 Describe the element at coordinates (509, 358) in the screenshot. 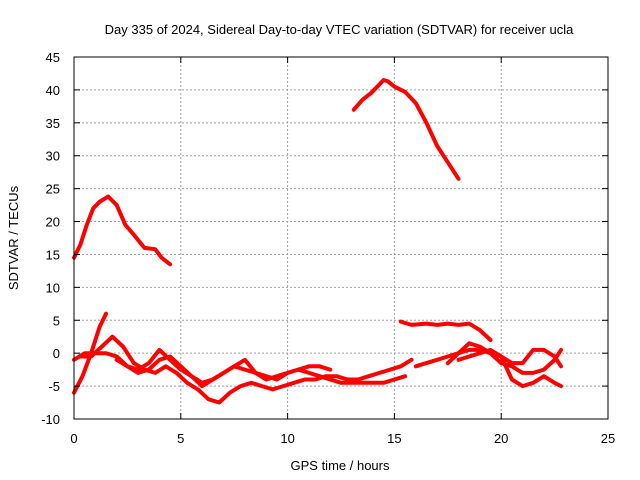

I see `series-line-arc-evening-c` at that location.